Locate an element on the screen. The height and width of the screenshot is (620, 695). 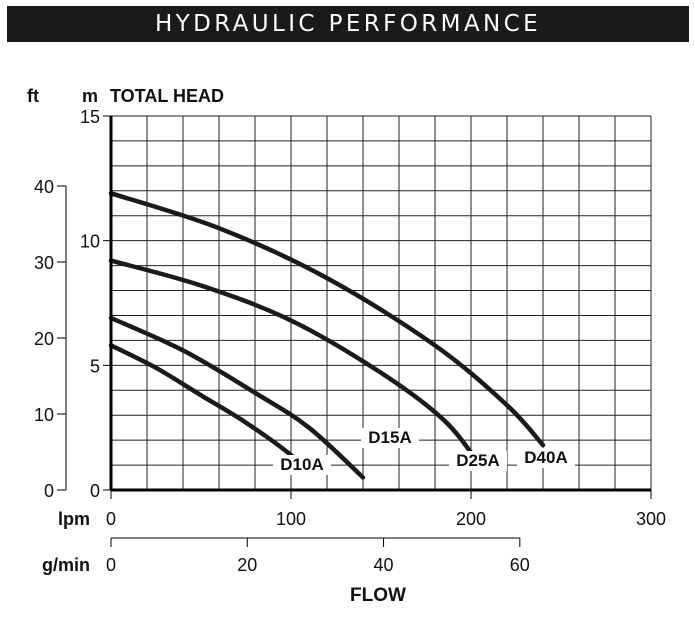
x-lpm-tick-label: 300 is located at coordinates (651, 519).